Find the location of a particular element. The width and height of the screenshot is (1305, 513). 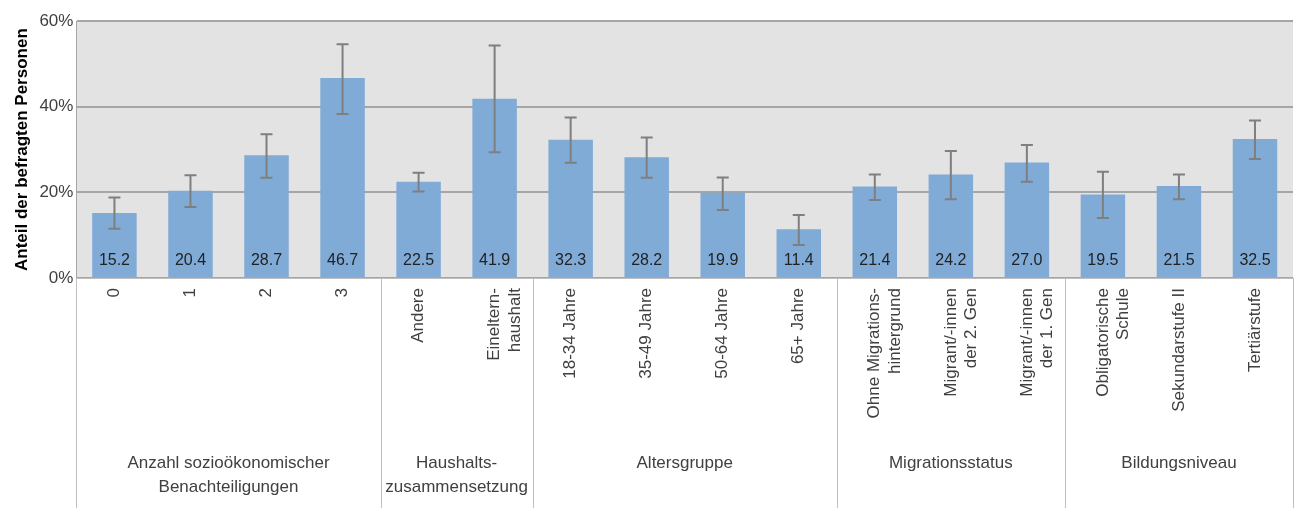

x-tick-label: Tertiärstufe is located at coordinates (1254, 330).